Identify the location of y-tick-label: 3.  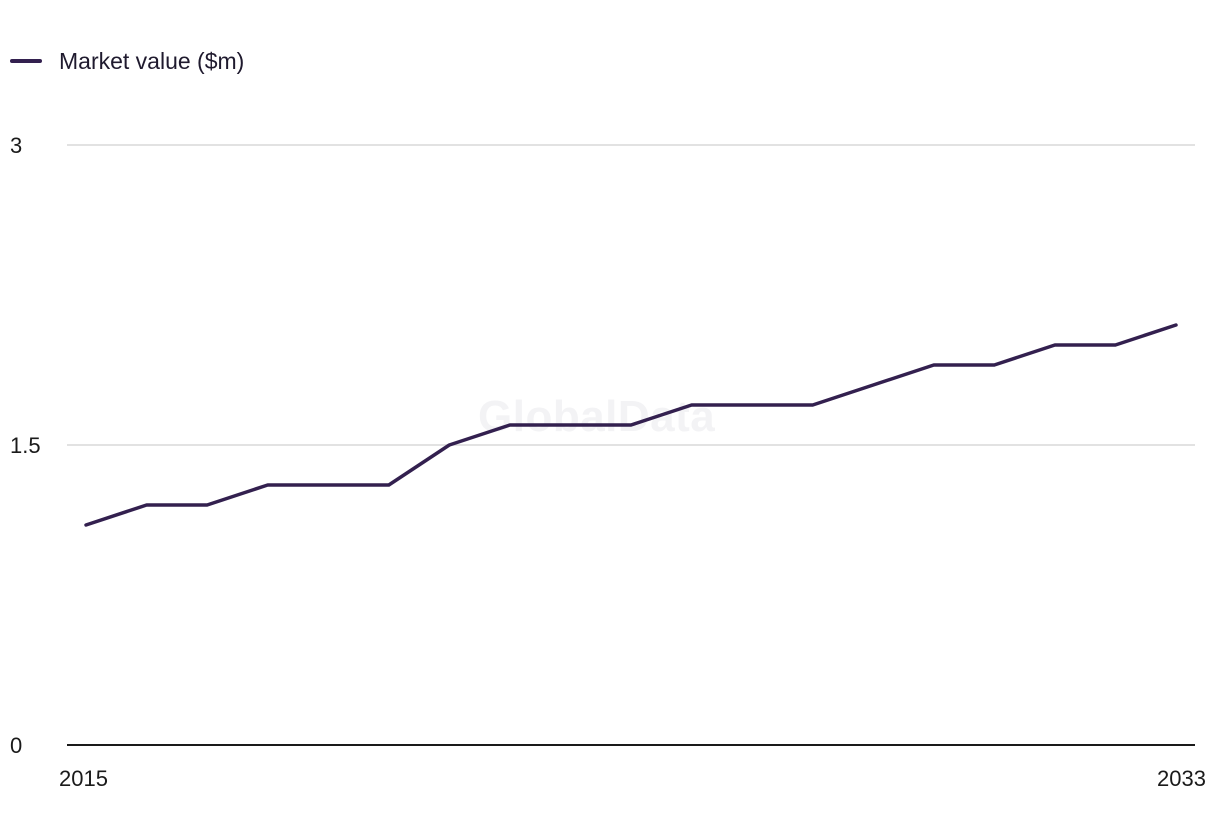
(16, 145).